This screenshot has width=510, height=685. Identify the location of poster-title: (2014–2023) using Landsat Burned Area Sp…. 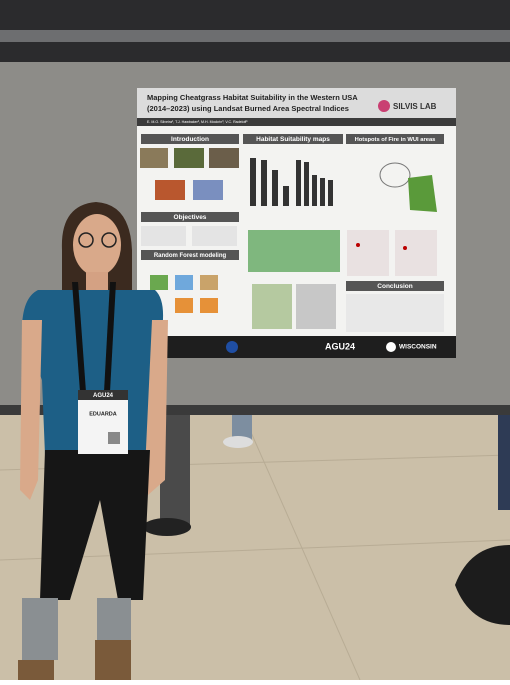
(248, 108).